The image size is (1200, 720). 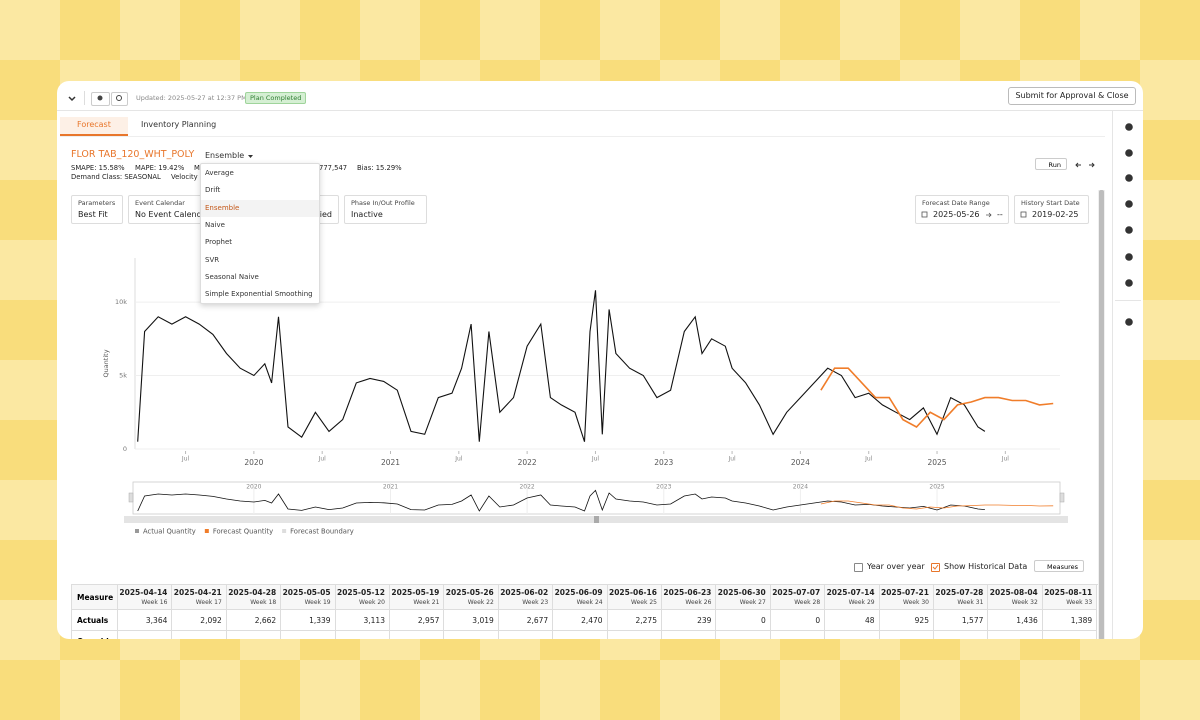 I want to click on column-header: 2025-04-14 Week 16, so click(x=145, y=597).